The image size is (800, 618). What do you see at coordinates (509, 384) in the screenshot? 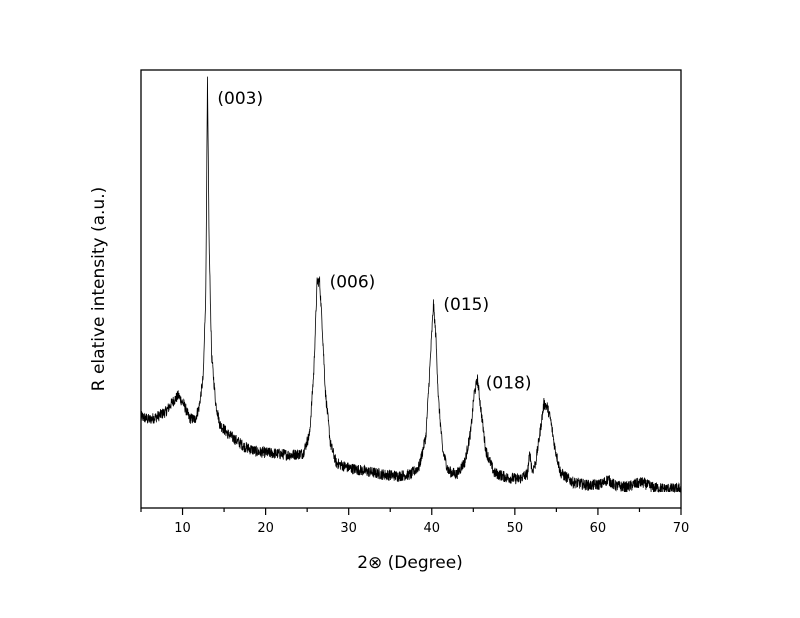
I see `peak-label: (018)` at bounding box center [509, 384].